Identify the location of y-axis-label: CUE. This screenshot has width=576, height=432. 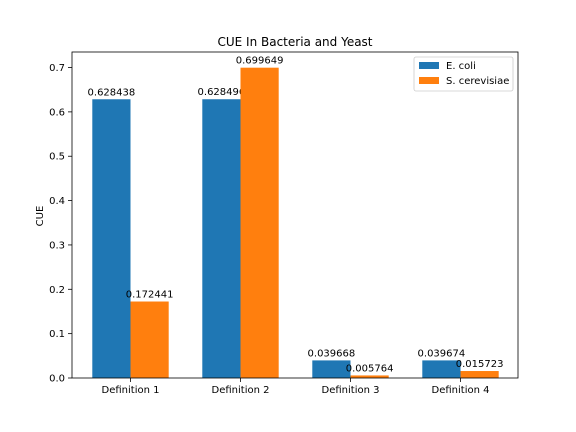
(40, 216).